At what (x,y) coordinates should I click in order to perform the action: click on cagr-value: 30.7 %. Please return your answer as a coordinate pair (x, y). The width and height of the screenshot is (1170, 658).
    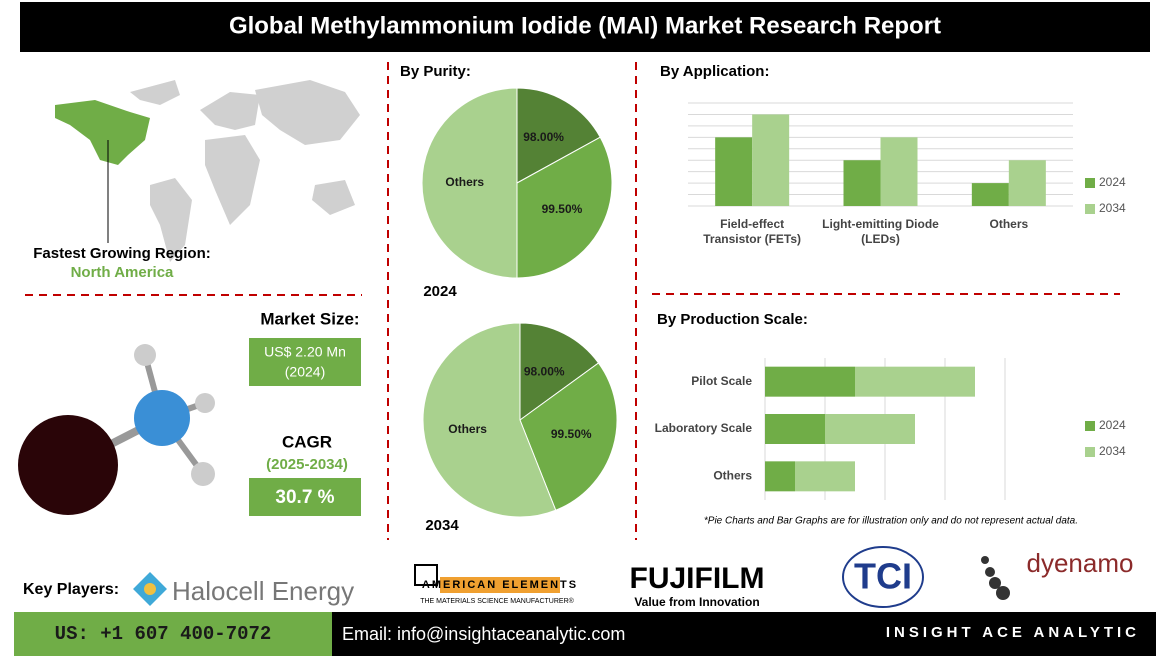
    Looking at the image, I should click on (304, 497).